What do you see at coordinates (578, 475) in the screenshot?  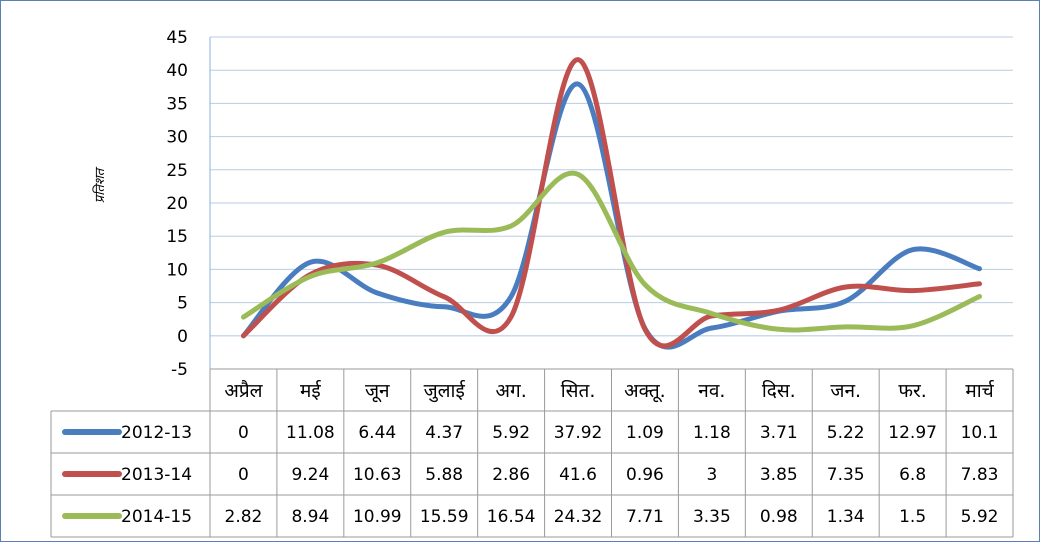 I see `data-label: 41.6` at bounding box center [578, 475].